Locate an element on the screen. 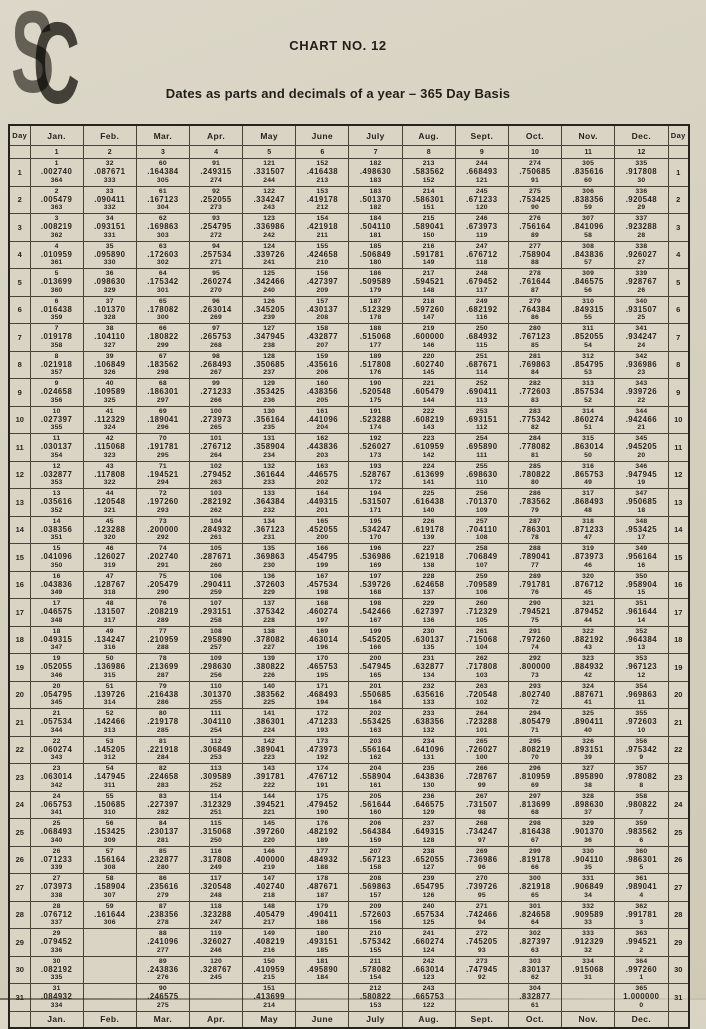 The height and width of the screenshot is (1029, 706). days-remaining: 246 is located at coordinates (216, 950).